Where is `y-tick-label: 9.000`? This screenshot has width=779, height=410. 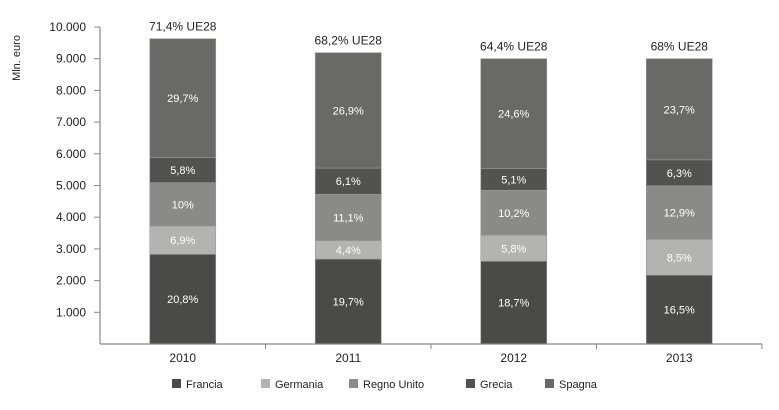 y-tick-label: 9.000 is located at coordinates (71, 59).